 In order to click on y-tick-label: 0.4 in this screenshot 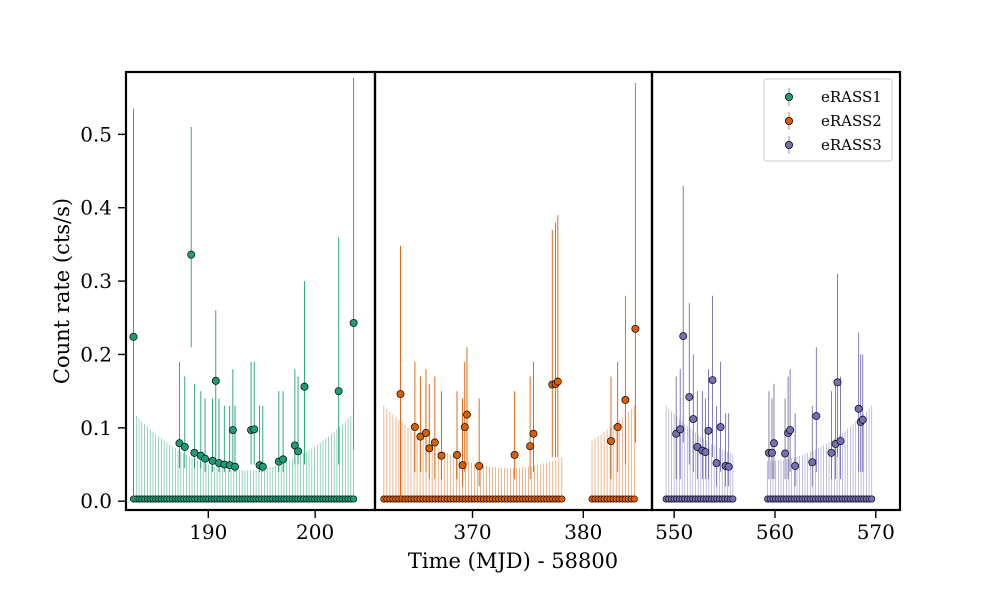, I will do `click(96, 208)`.